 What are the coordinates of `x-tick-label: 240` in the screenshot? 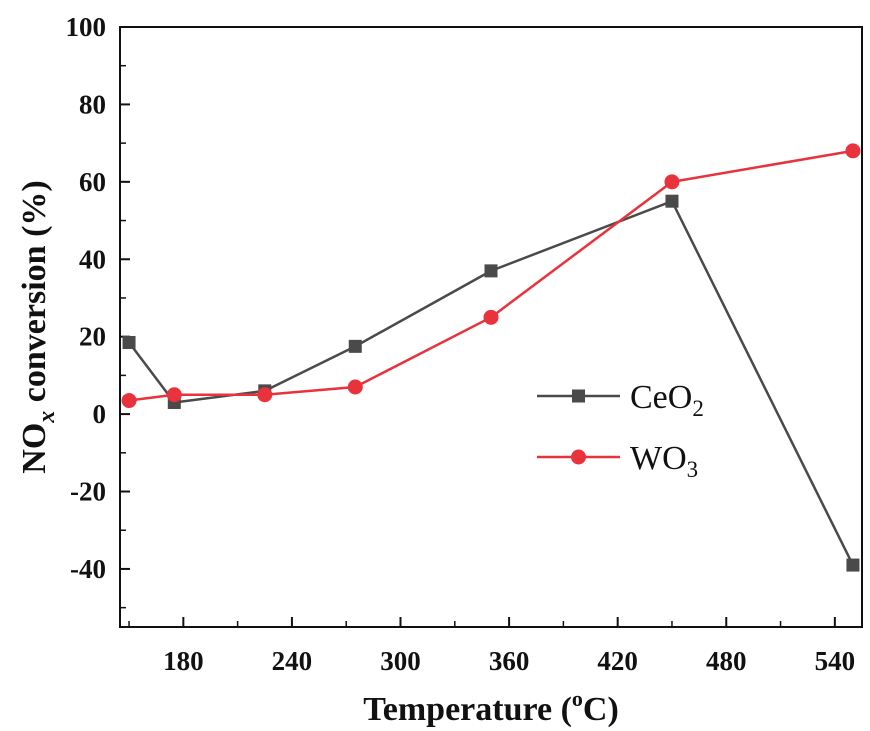 It's located at (292, 661).